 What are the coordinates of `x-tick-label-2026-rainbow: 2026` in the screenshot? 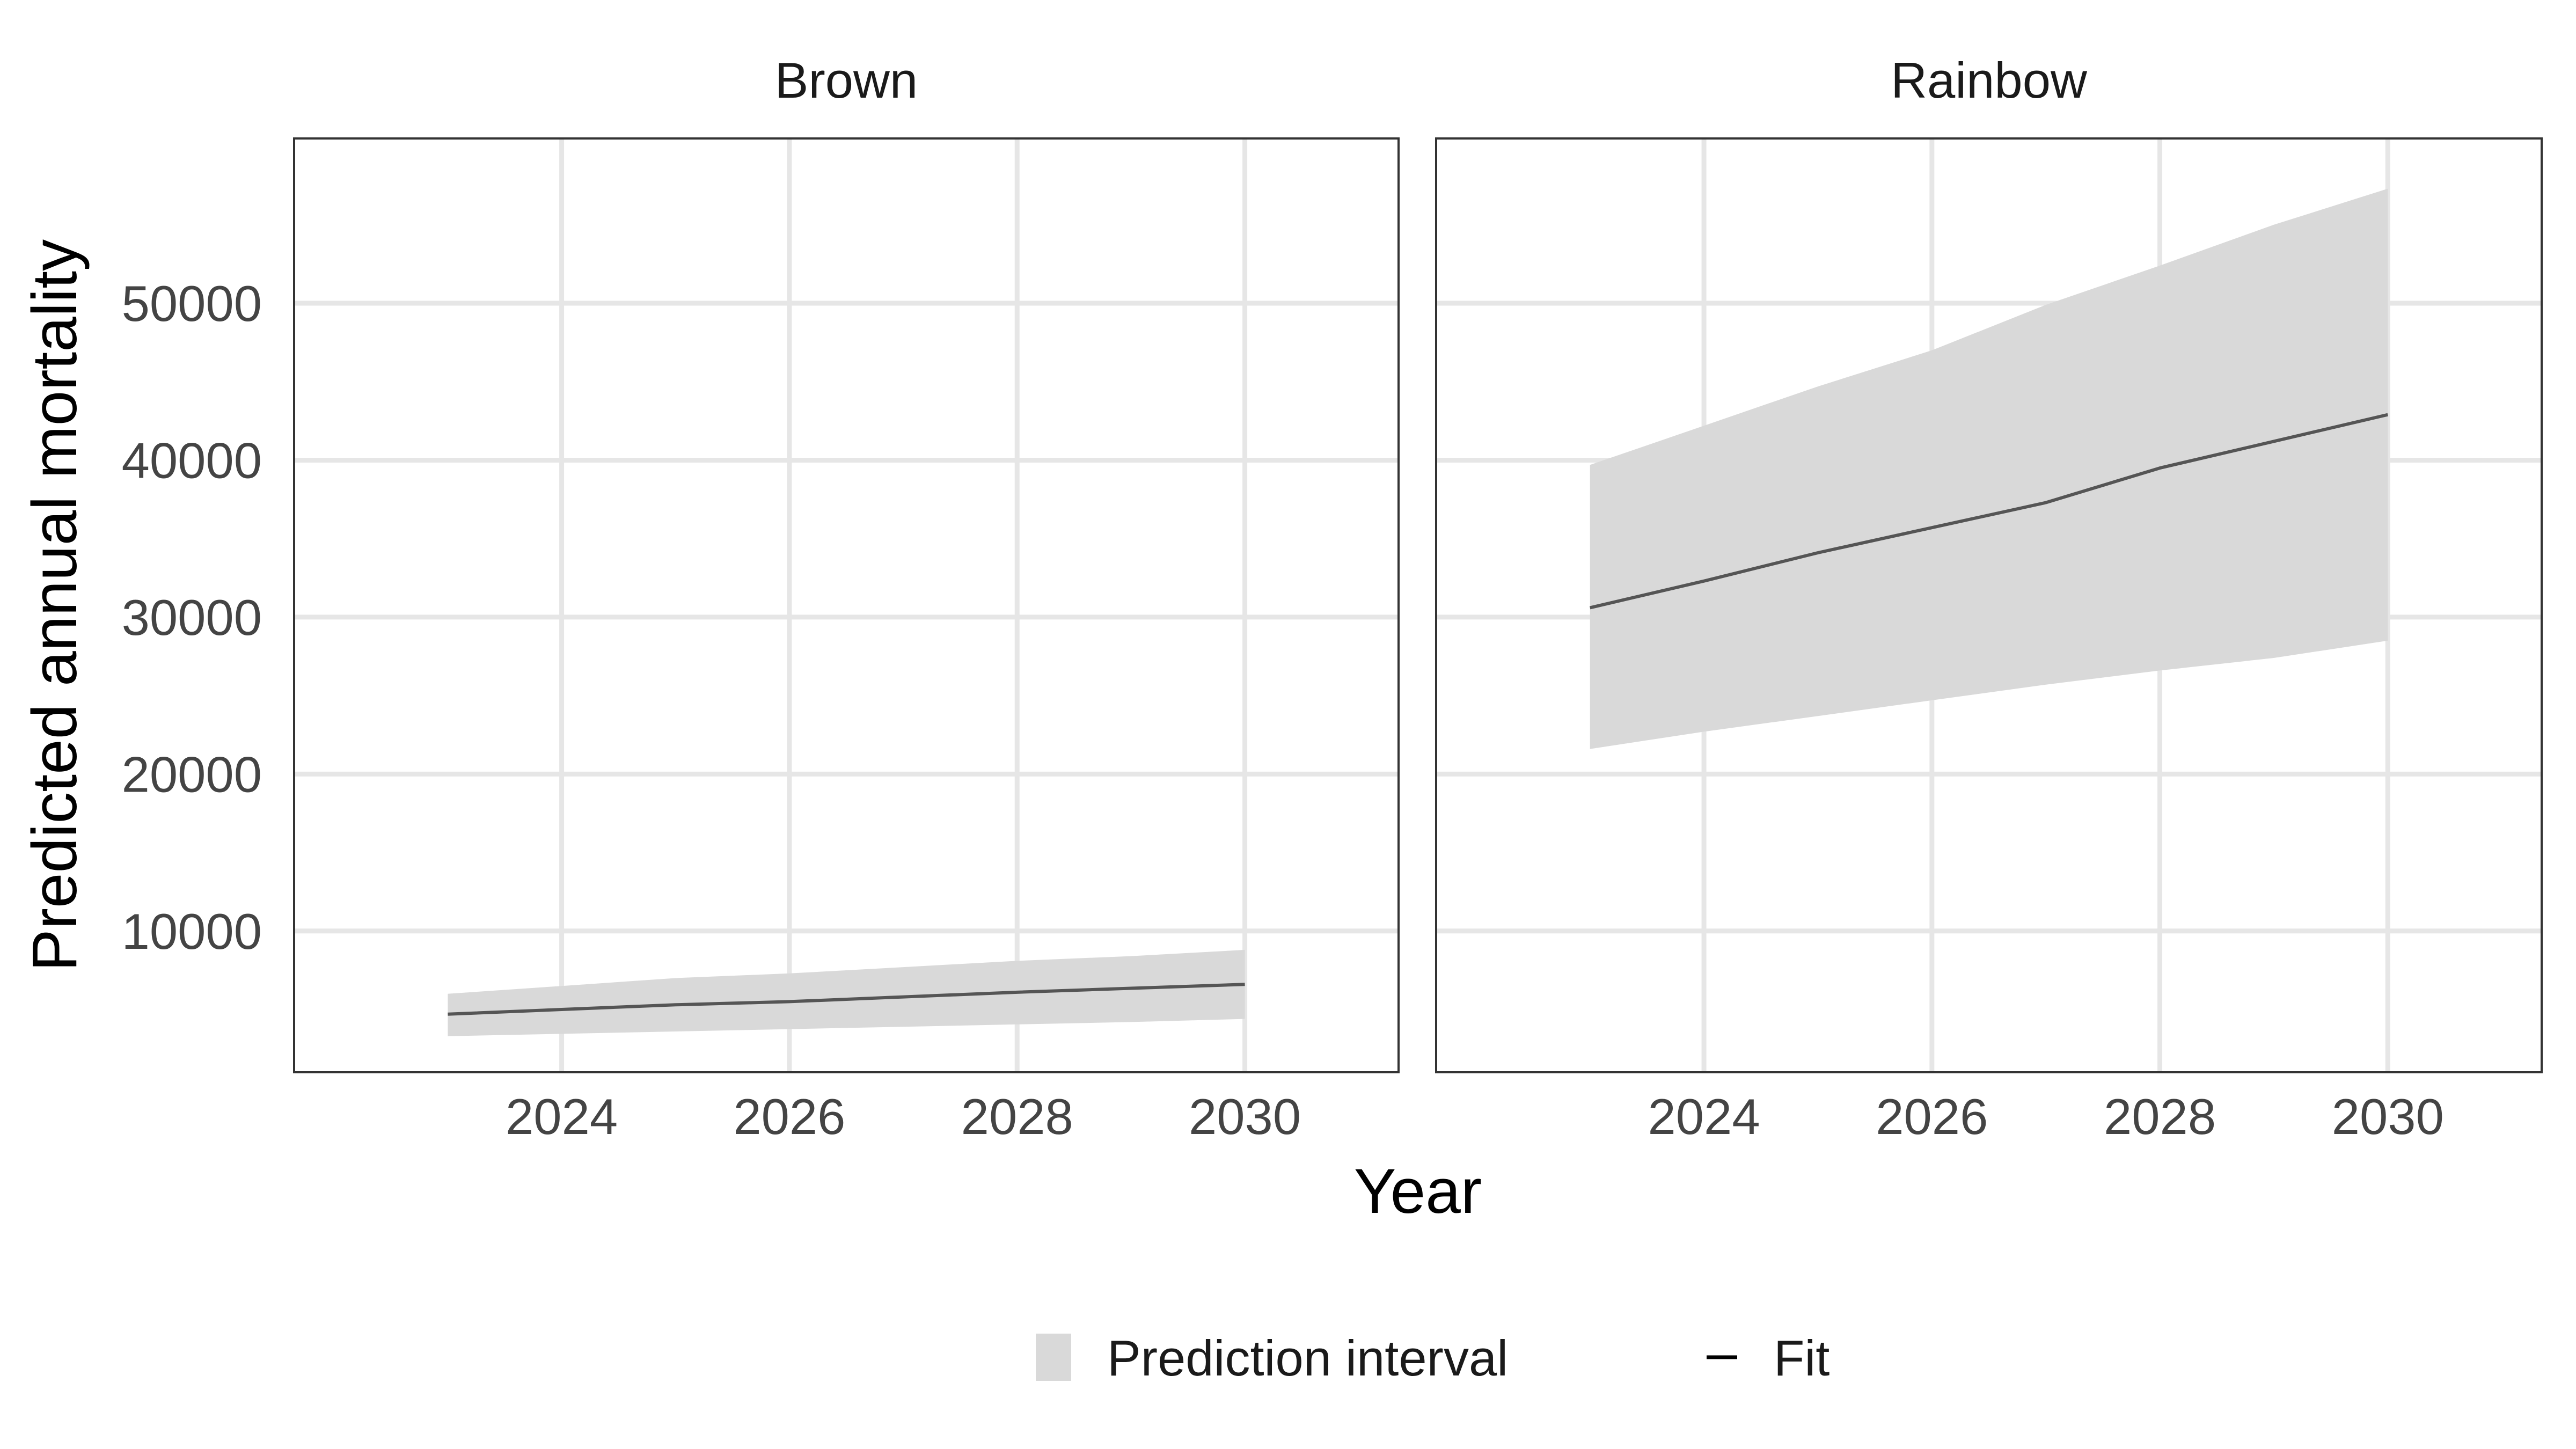 It's located at (1932, 1116).